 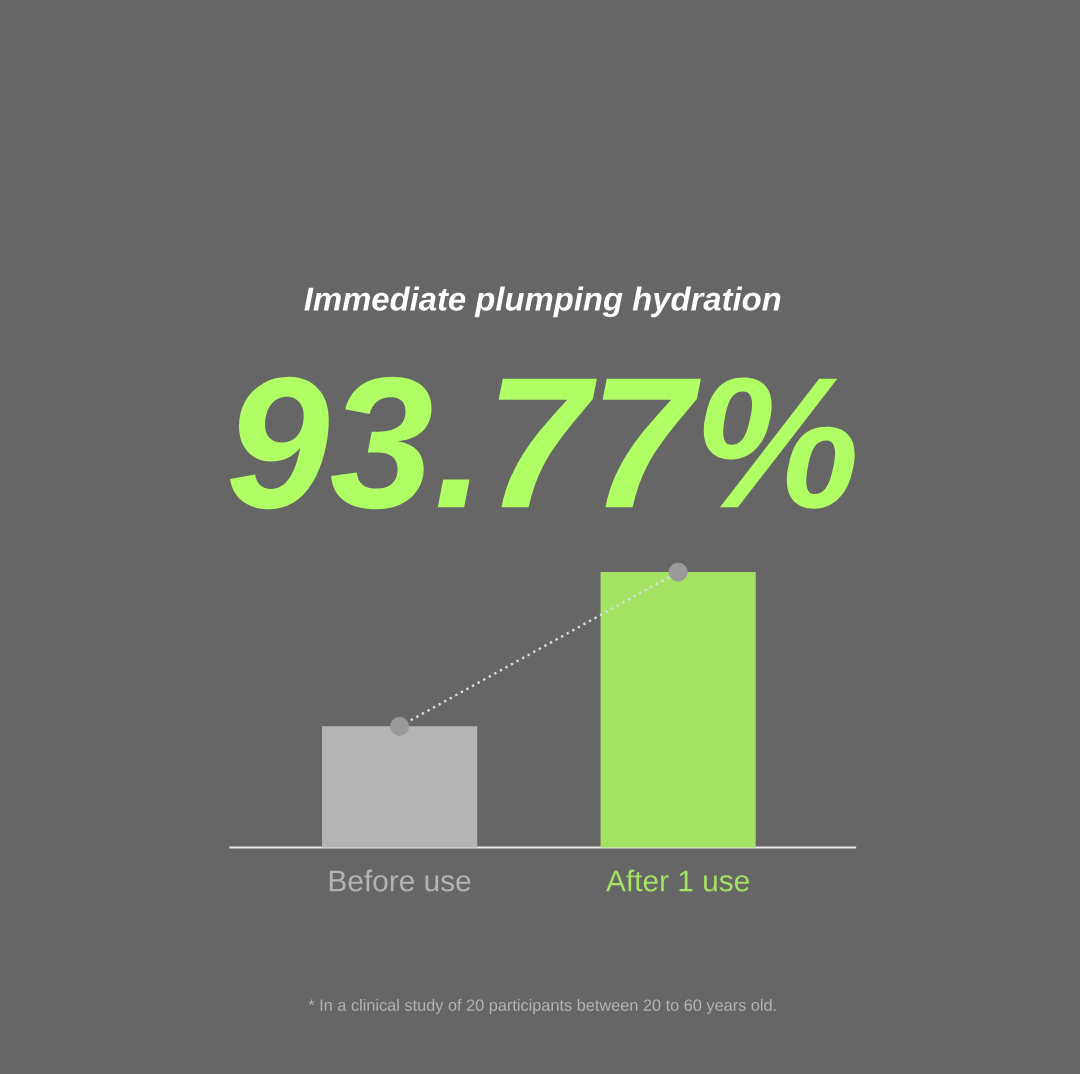 I want to click on x-tick-label: Before use, so click(x=400, y=880).